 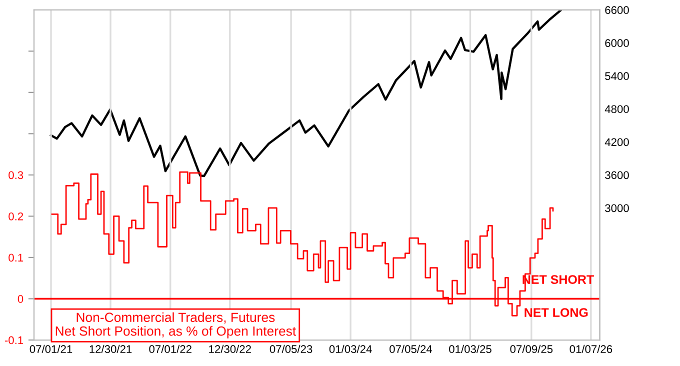 I want to click on y2-tick-label: 6600, so click(x=617, y=10).